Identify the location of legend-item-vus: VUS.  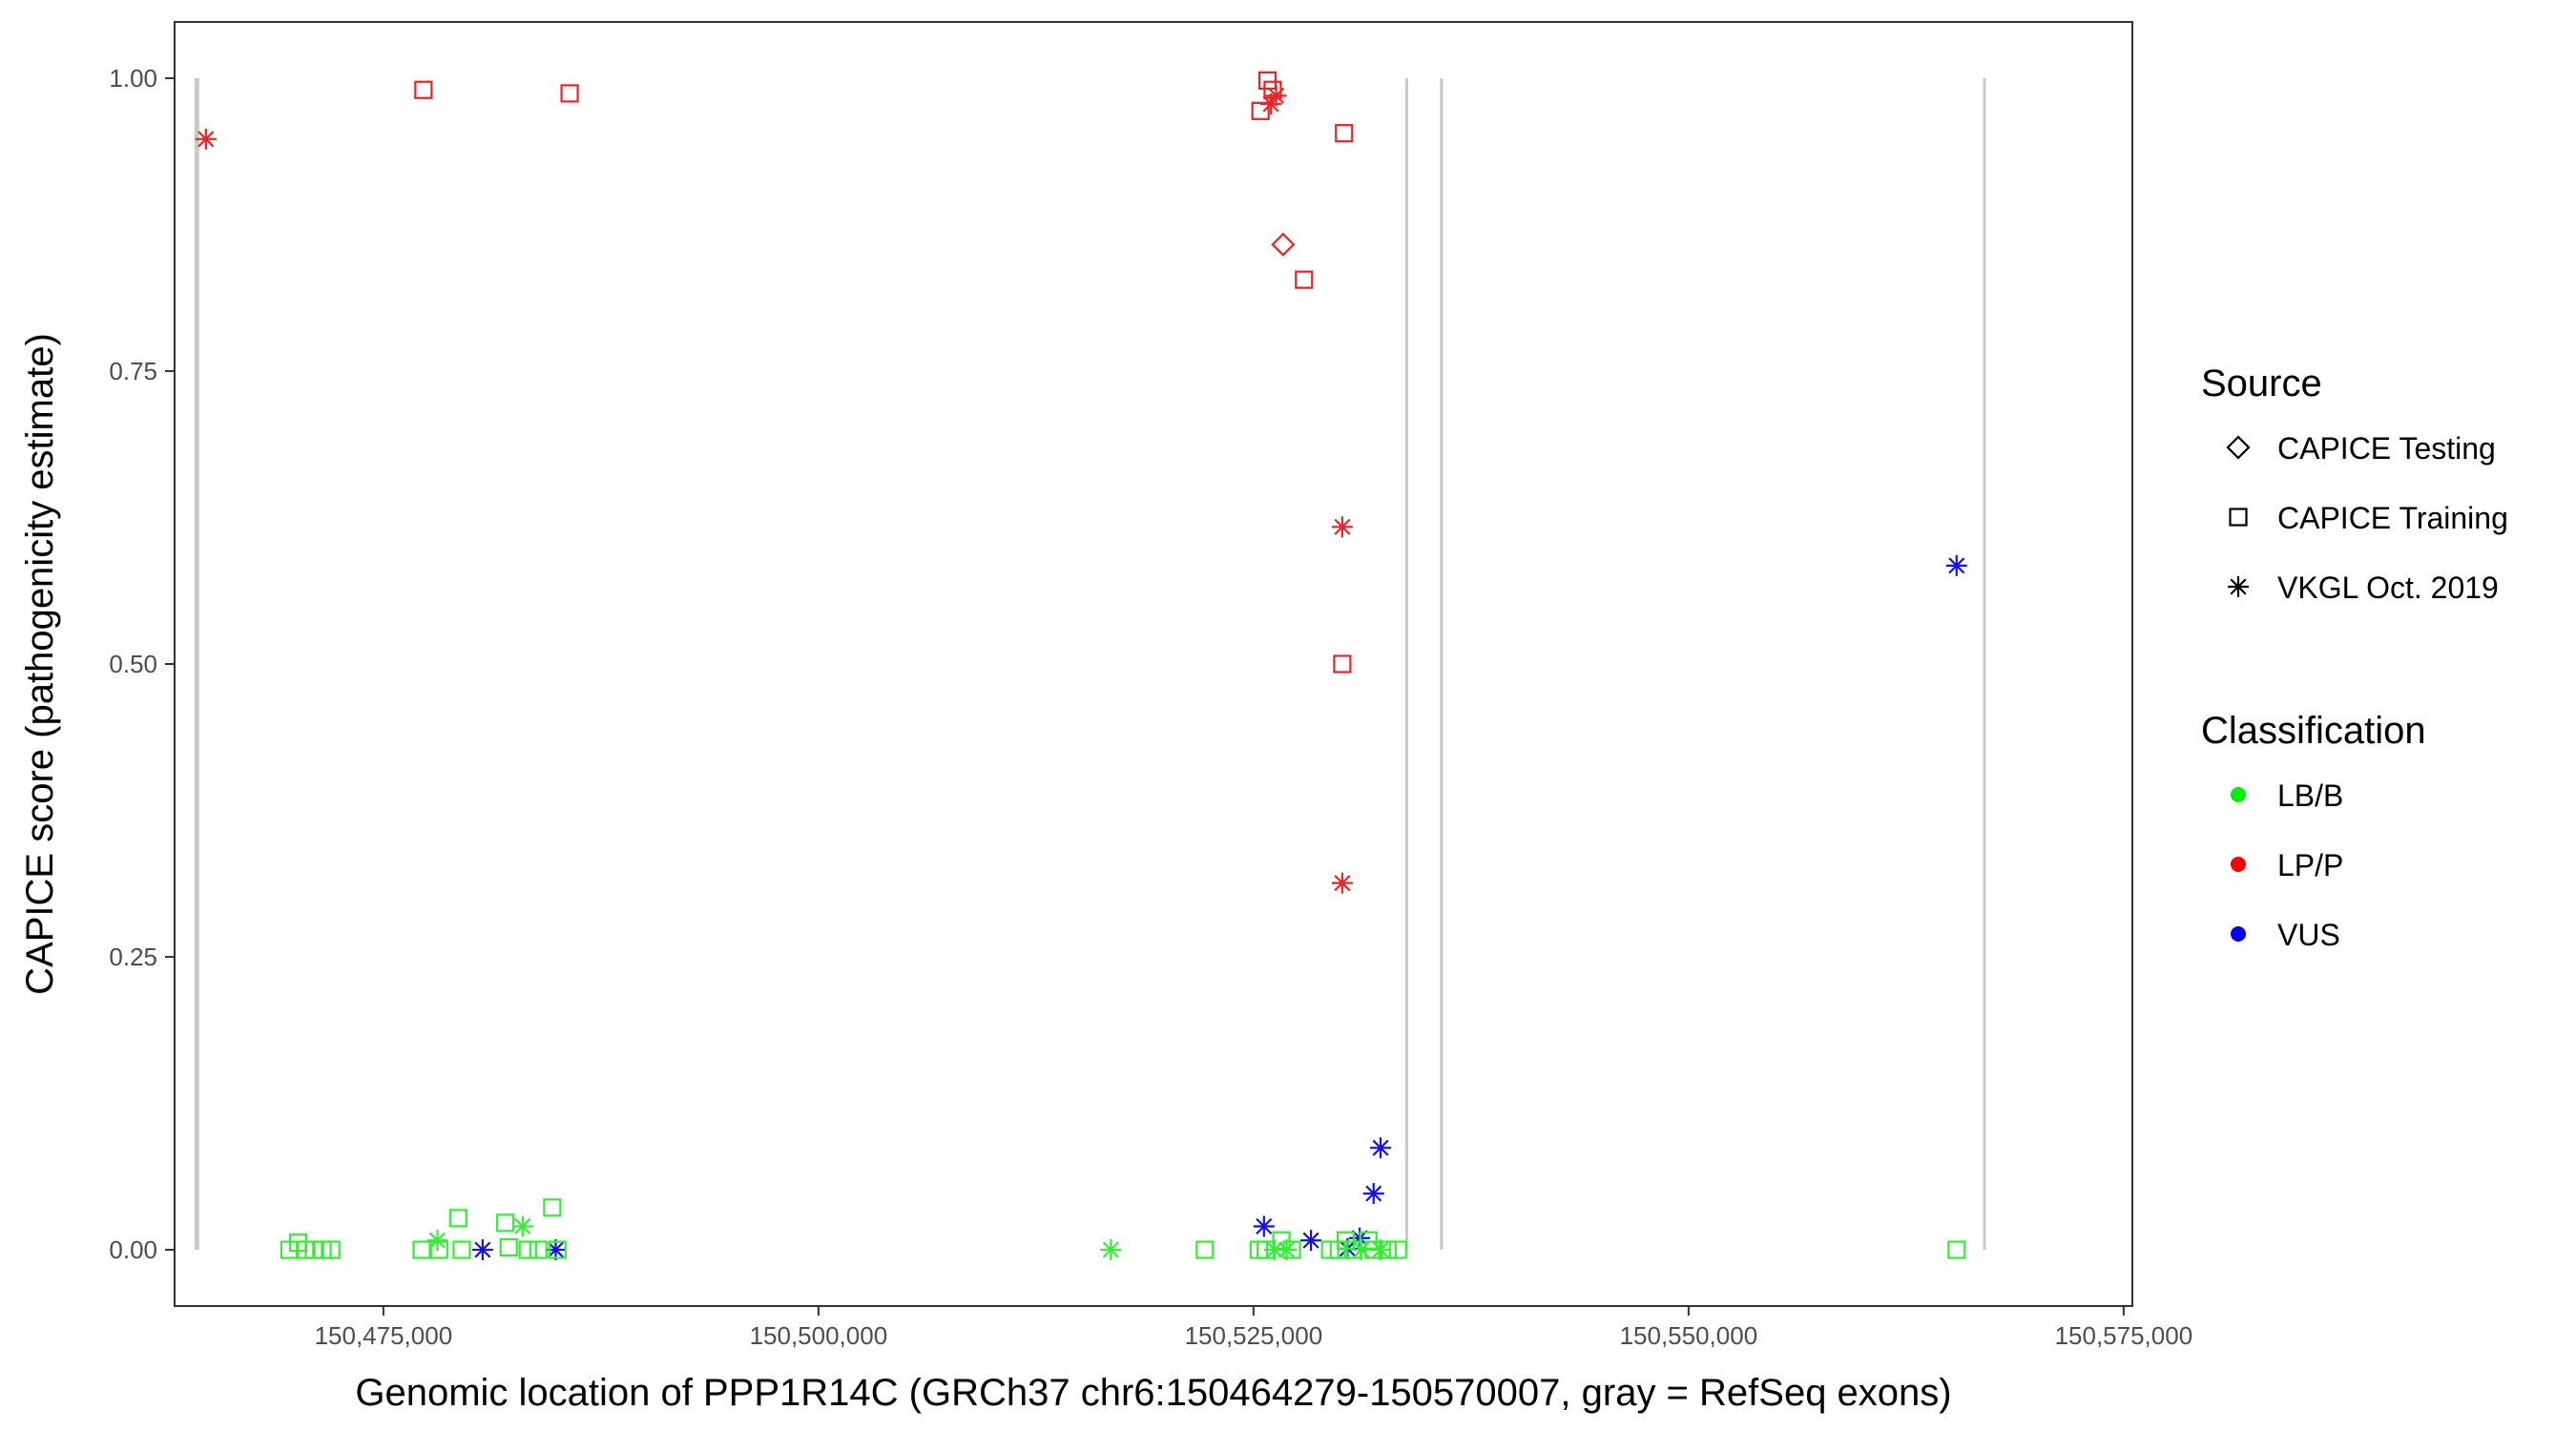
(2285, 935).